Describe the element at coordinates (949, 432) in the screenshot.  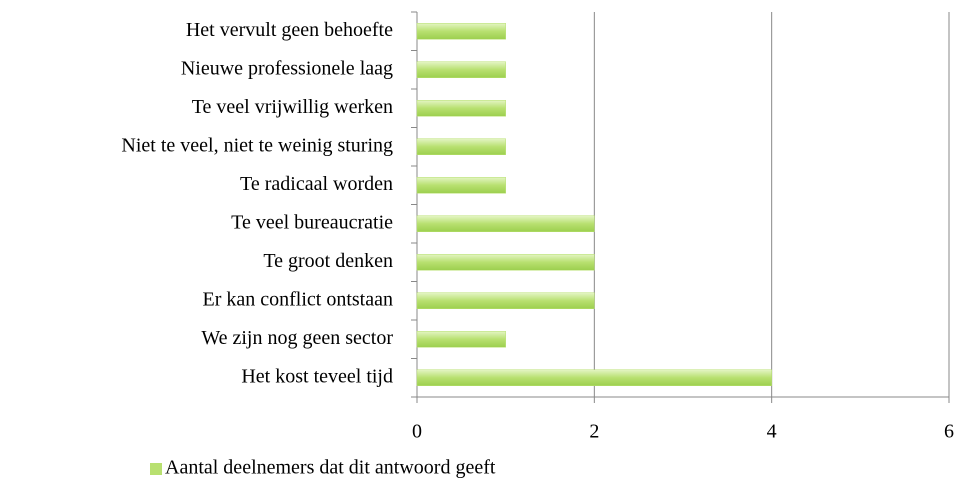
I see `x-tick-label: 6` at that location.